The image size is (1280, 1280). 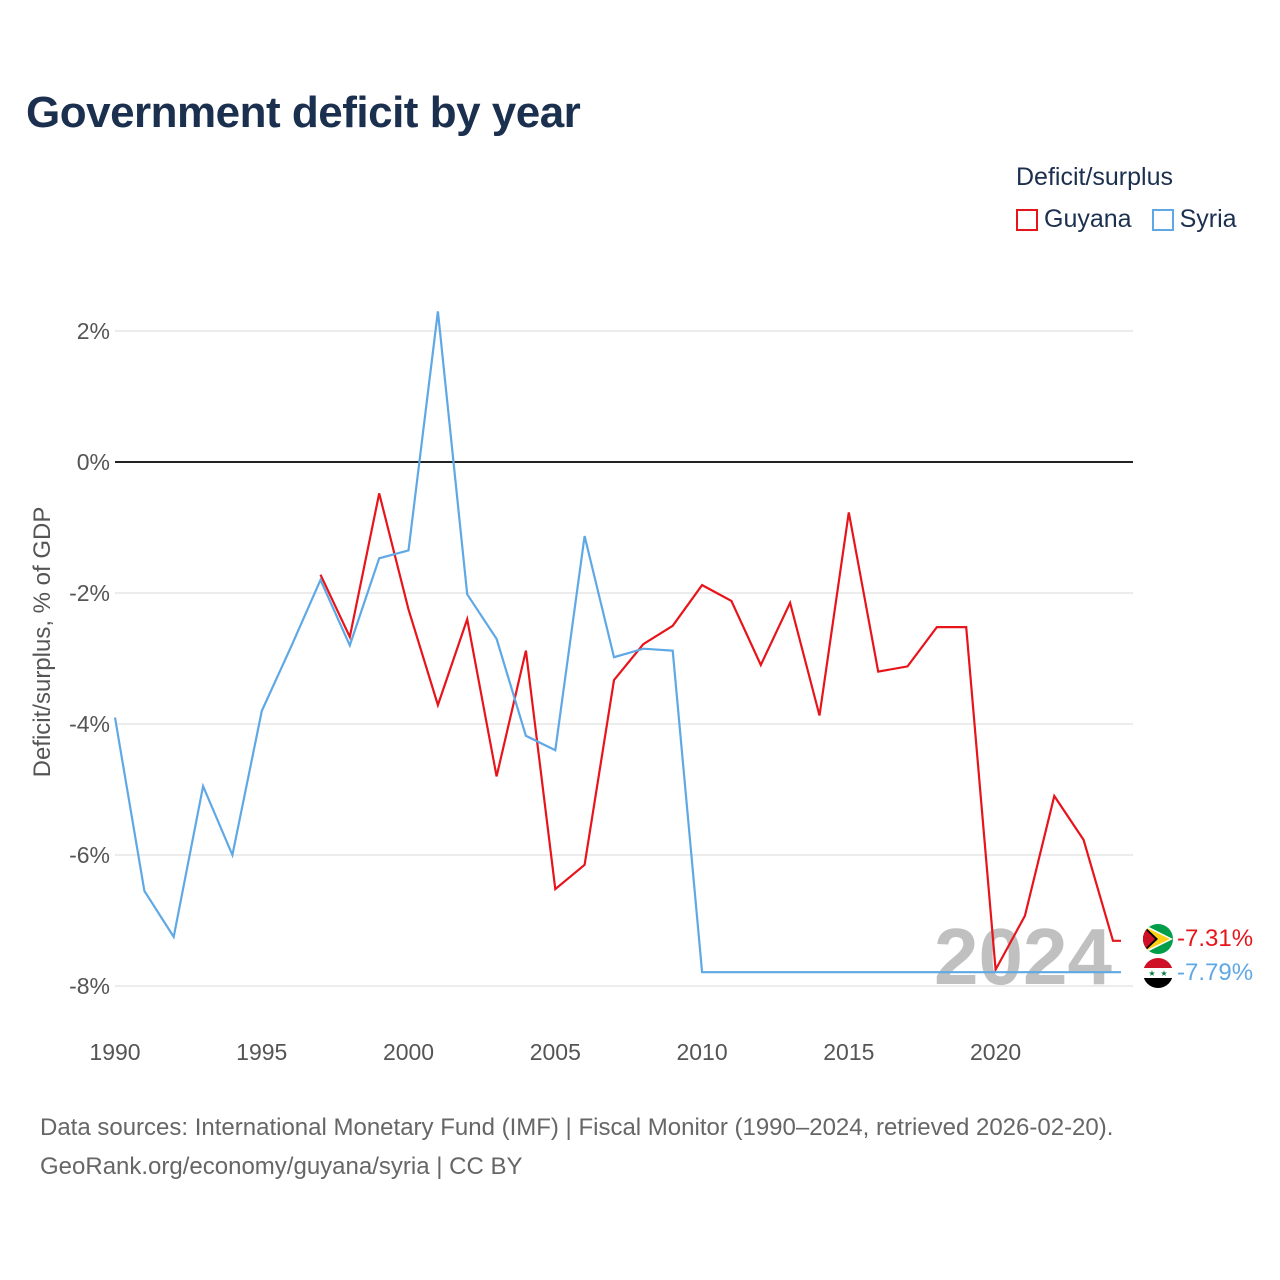 What do you see at coordinates (281, 1166) in the screenshot?
I see `source-line-2: GeoRank.org/economy/guyana/syria | CC BY` at bounding box center [281, 1166].